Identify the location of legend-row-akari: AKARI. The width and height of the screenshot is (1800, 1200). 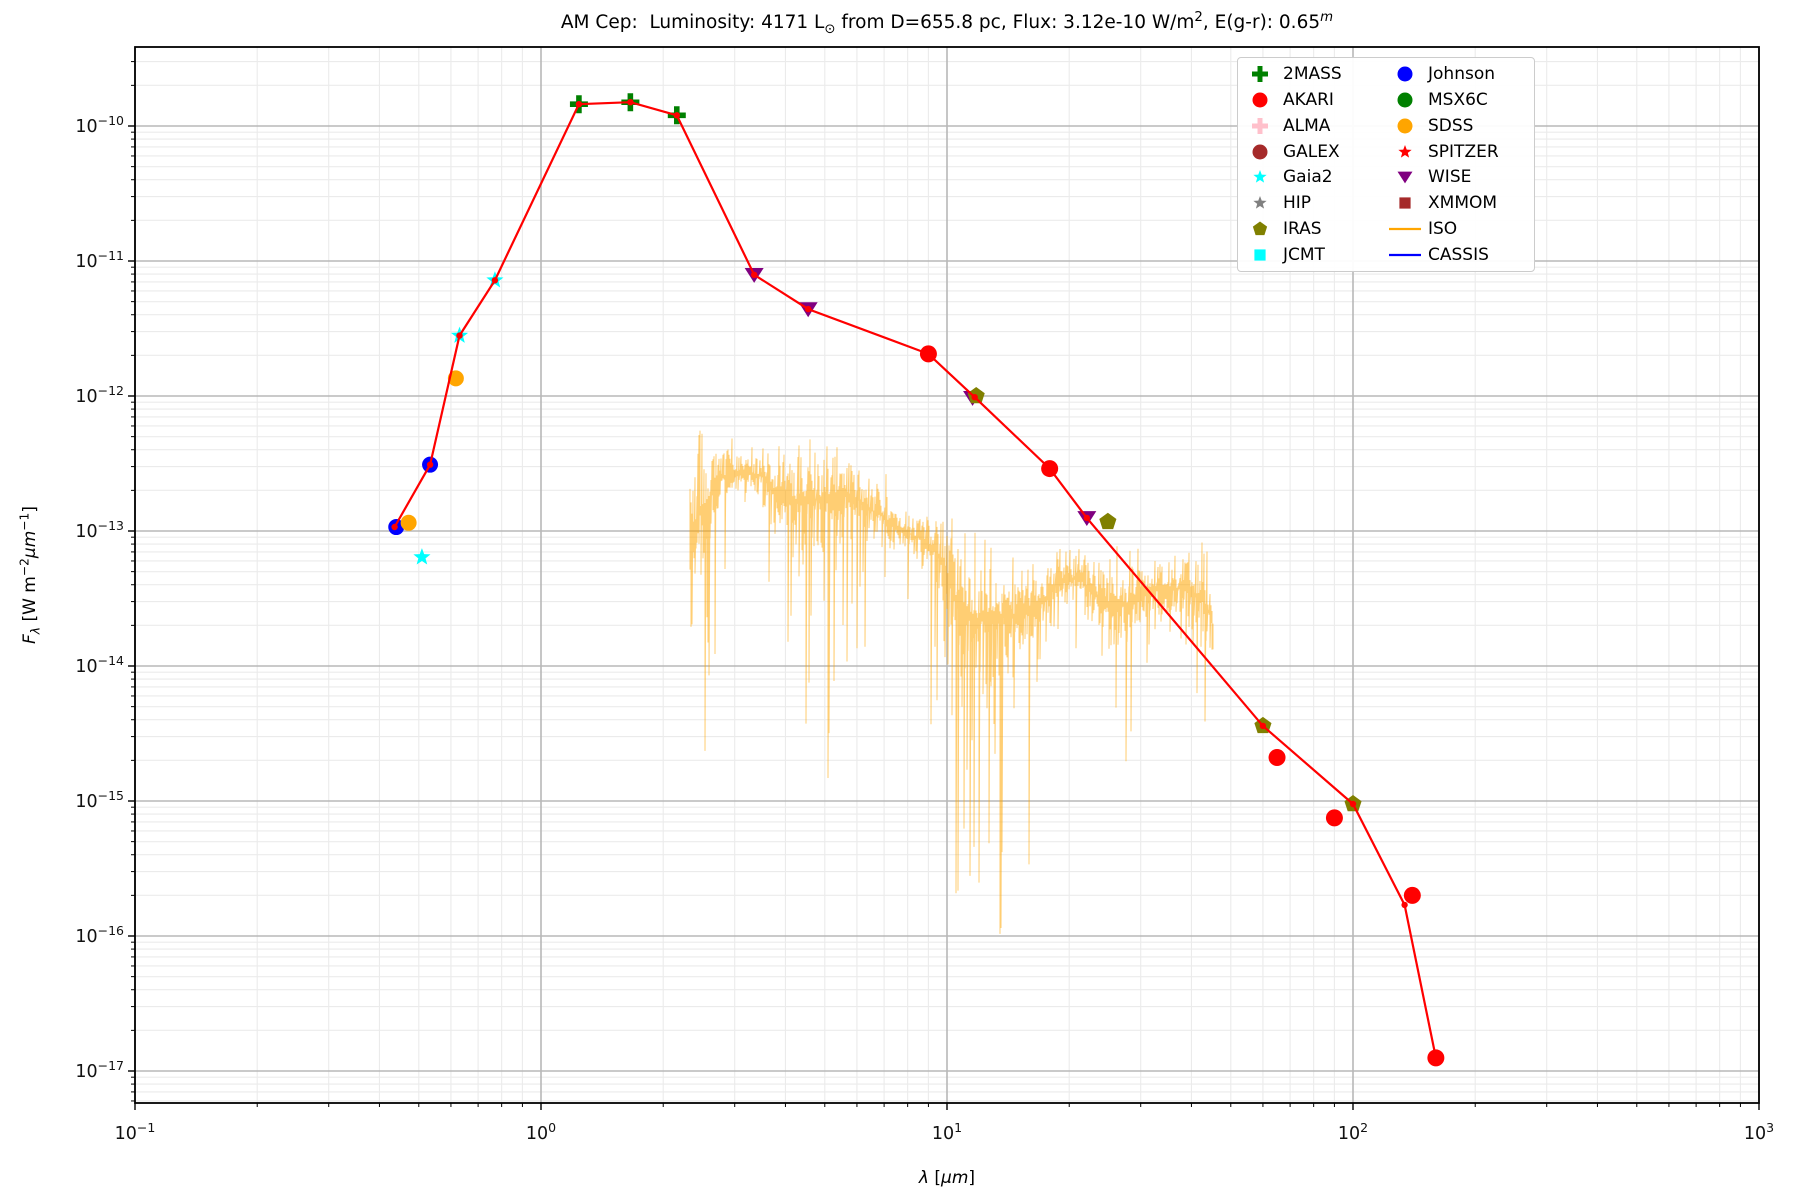
(1314, 99).